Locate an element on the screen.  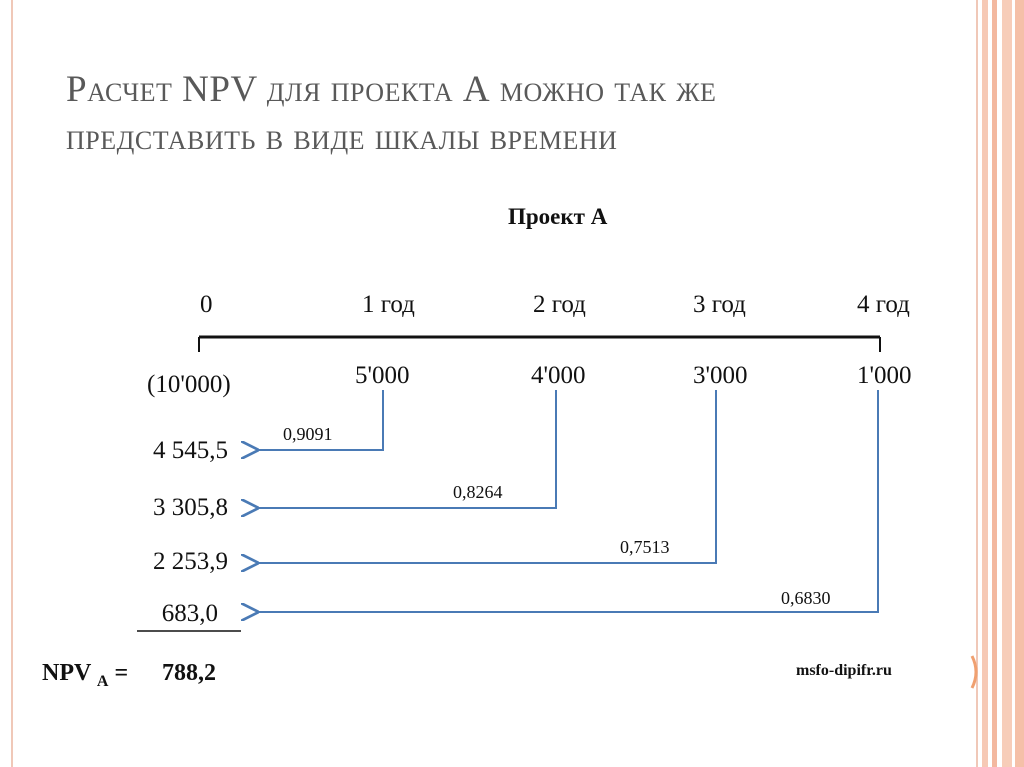
present-value-label: 3 305,8 is located at coordinates (190, 507).